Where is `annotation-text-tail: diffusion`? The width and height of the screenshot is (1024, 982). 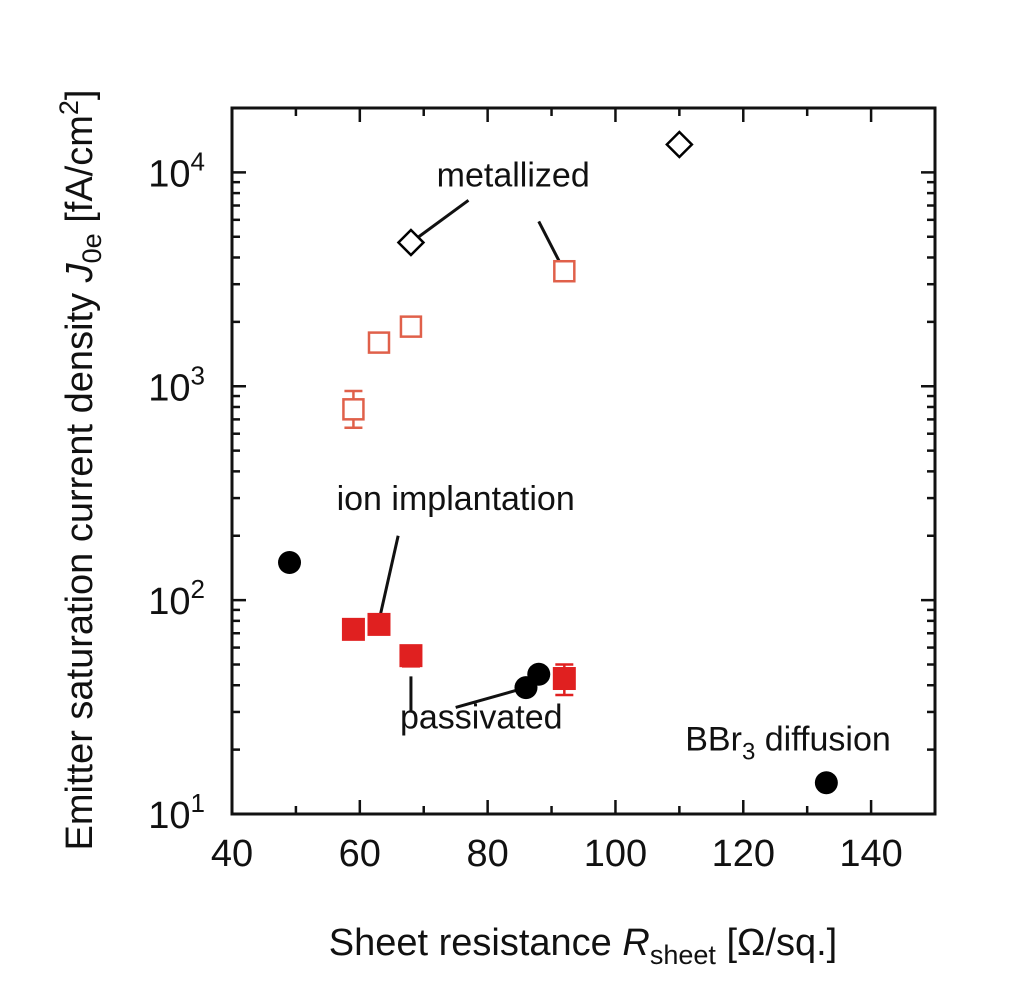 annotation-text-tail: diffusion is located at coordinates (822, 740).